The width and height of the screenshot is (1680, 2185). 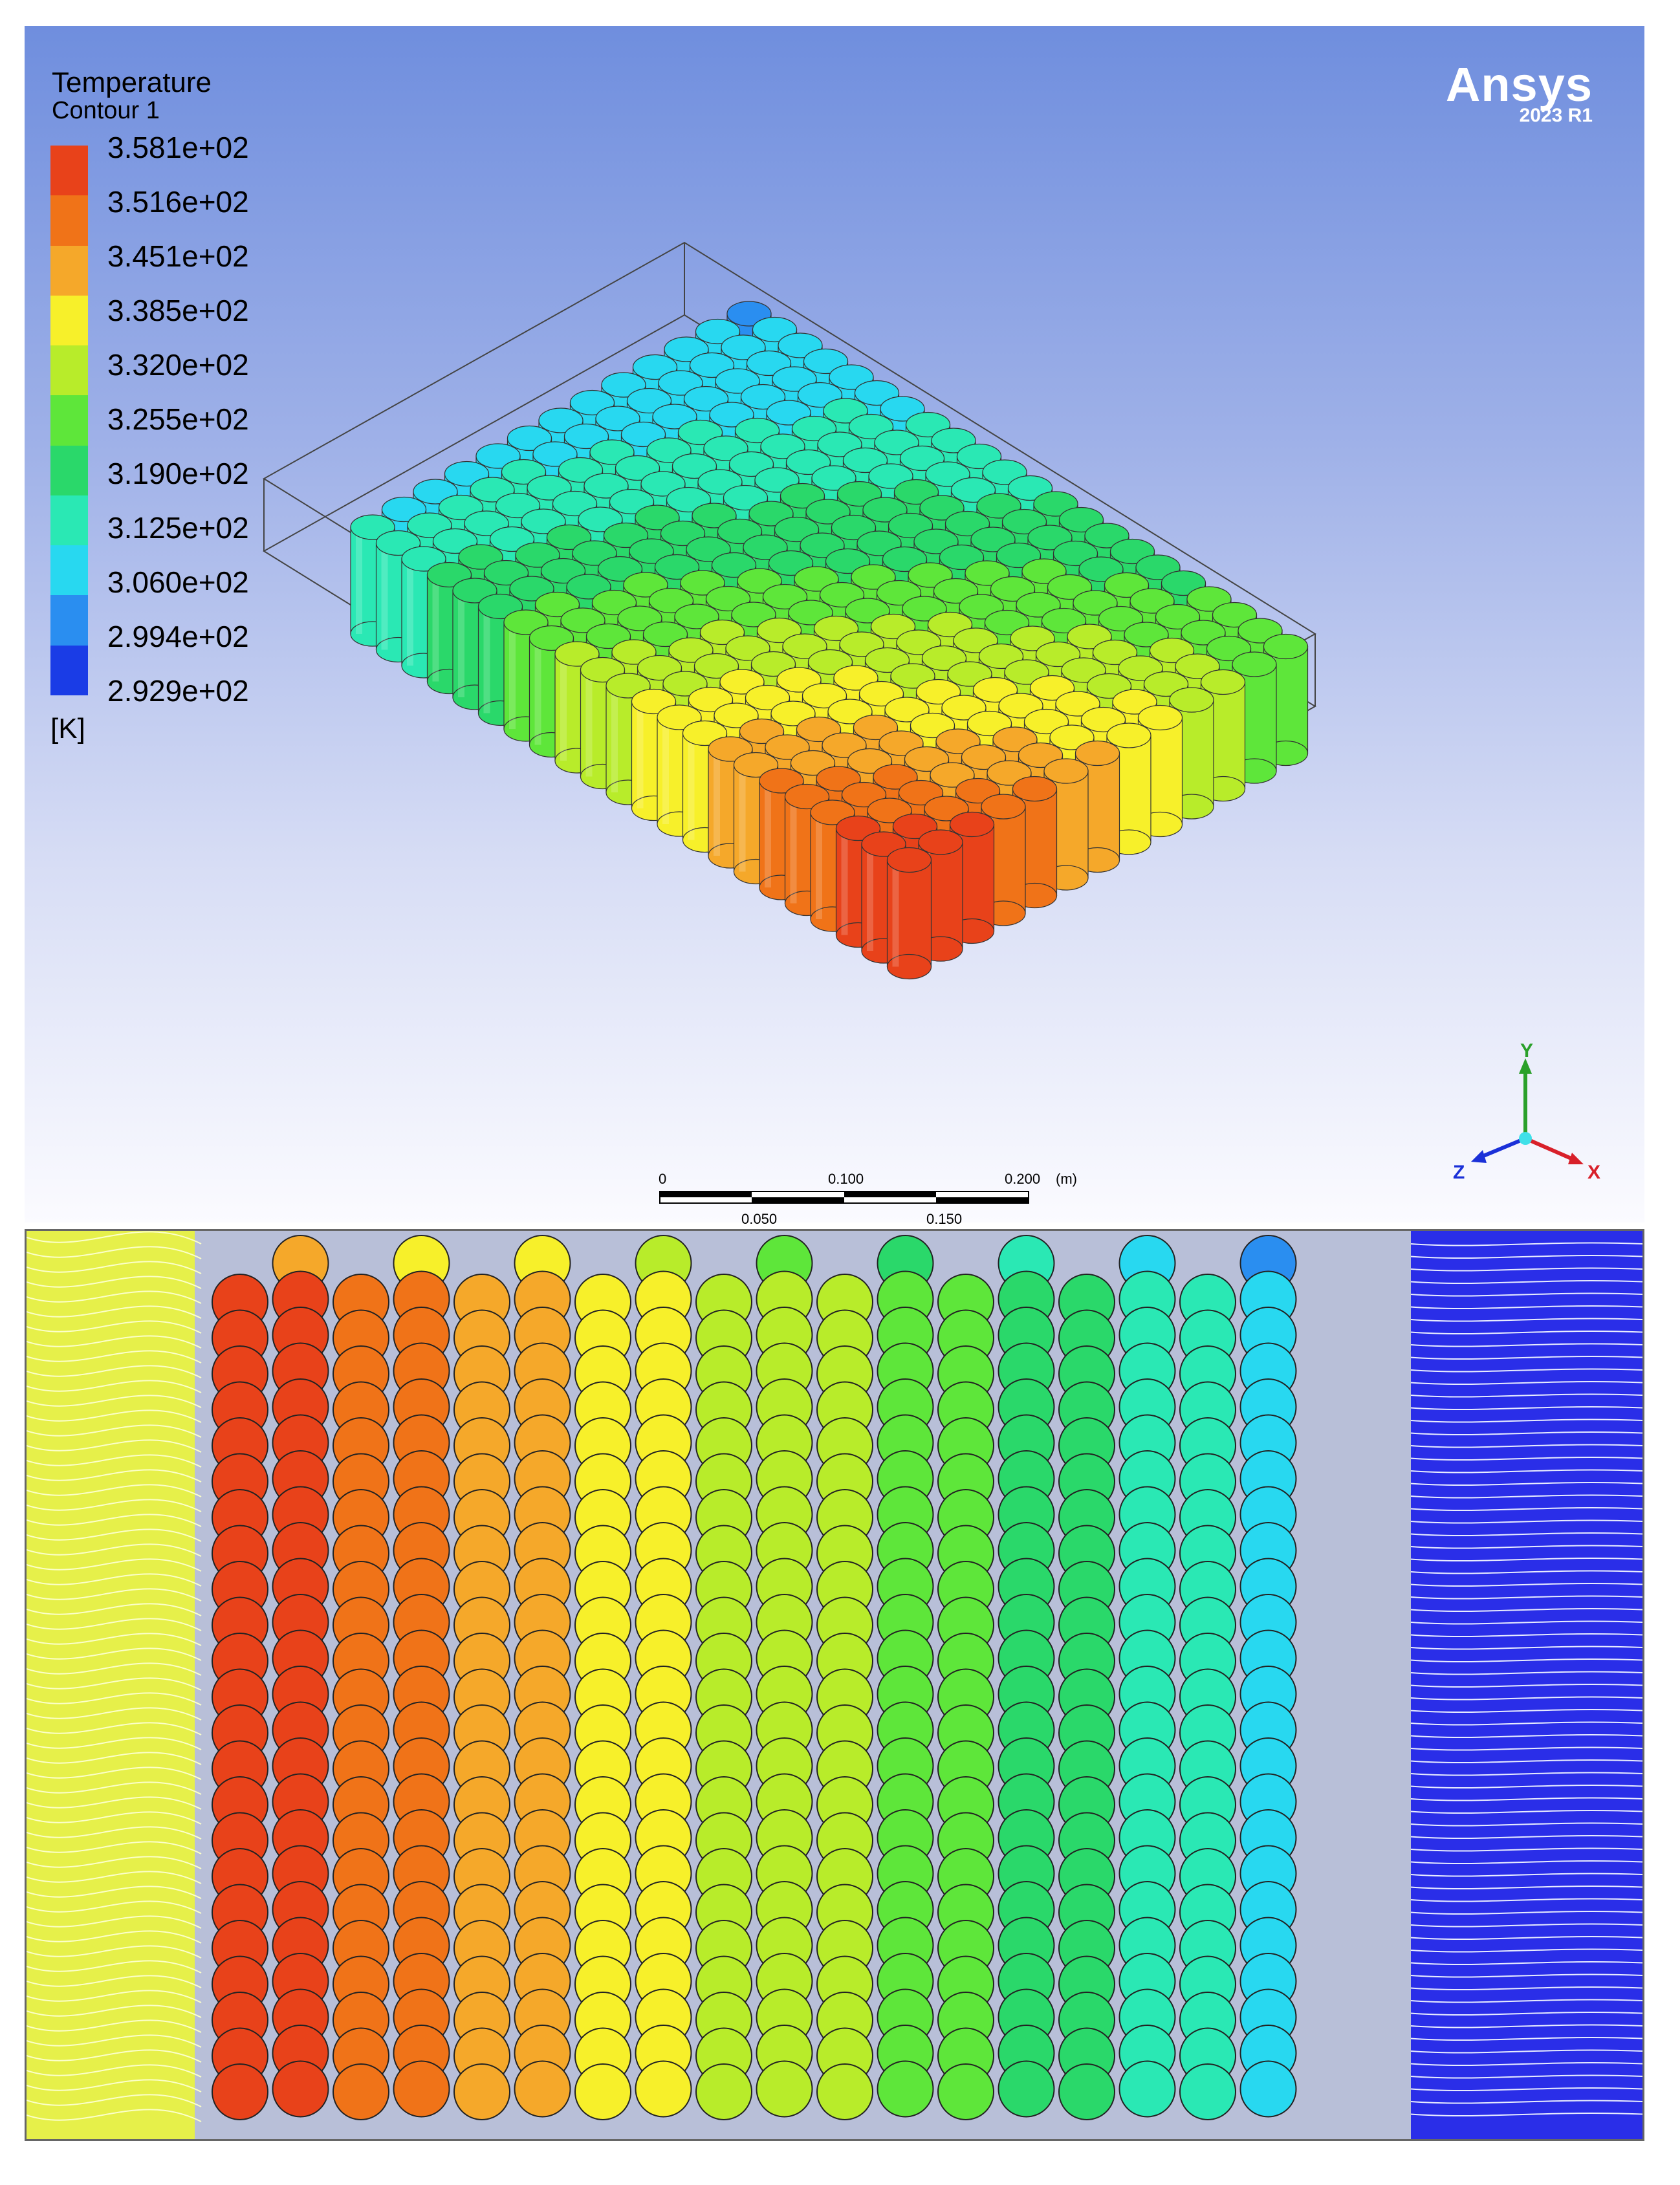 What do you see at coordinates (178, 256) in the screenshot?
I see `legend-label: 3.451e+02` at bounding box center [178, 256].